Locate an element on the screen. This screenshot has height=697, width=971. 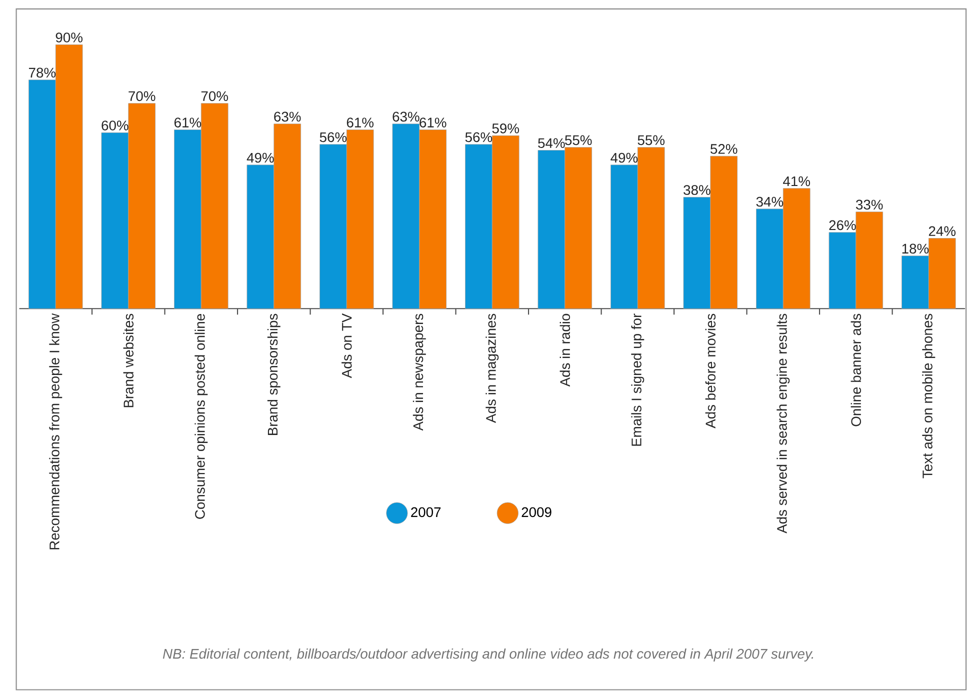
x-tick-label: Consumer opinions posted online is located at coordinates (201, 416).